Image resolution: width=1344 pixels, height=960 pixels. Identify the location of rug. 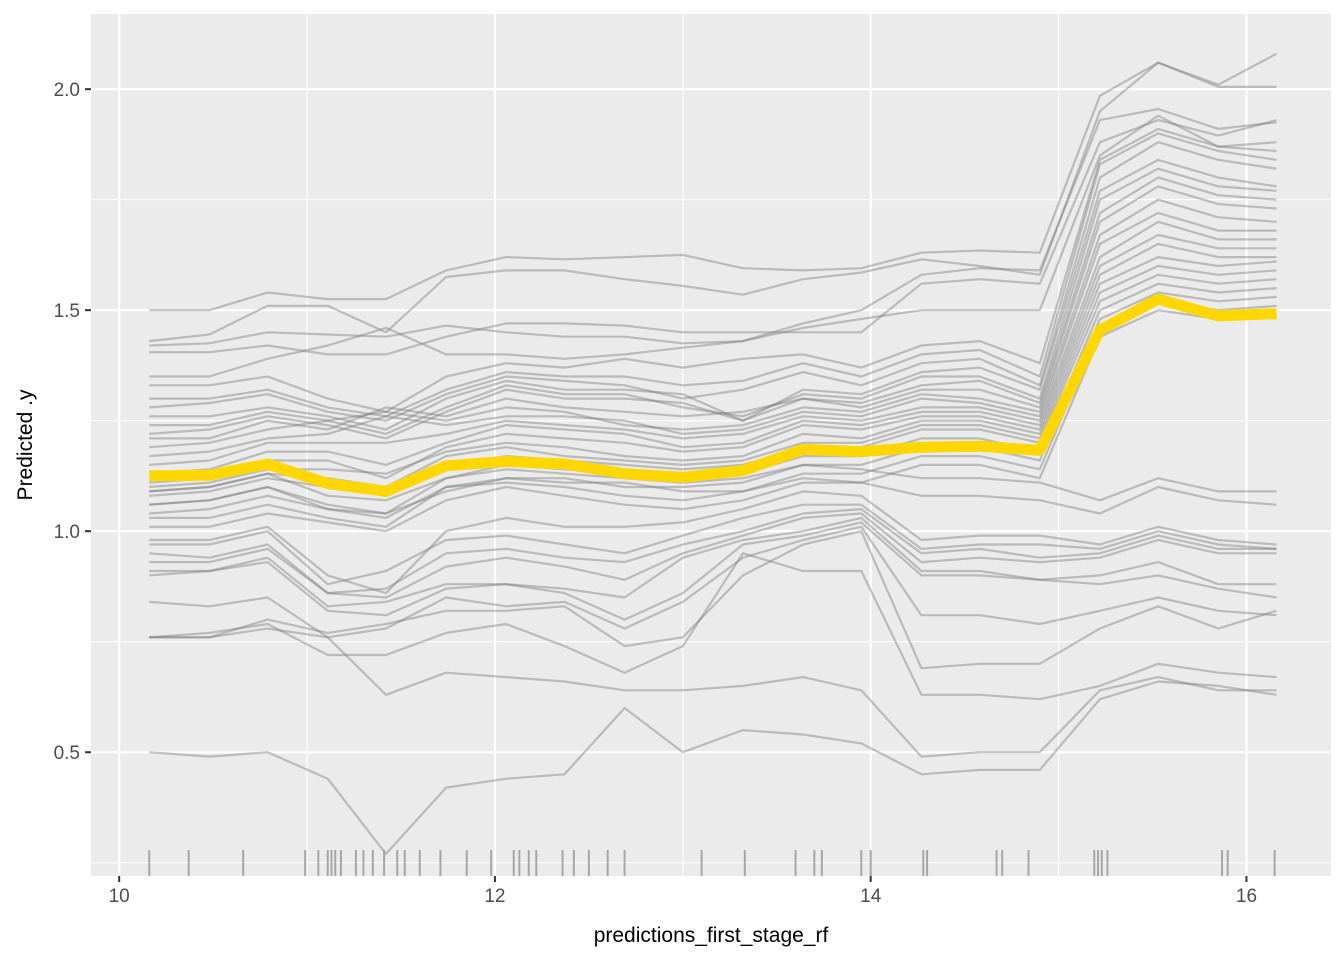
(712, 863).